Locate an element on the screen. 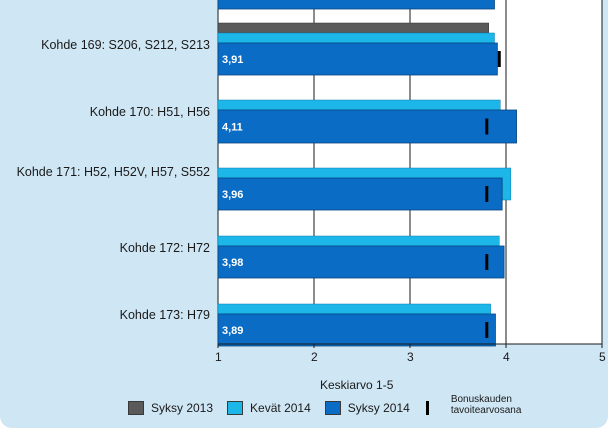 Image resolution: width=612 pixels, height=446 pixels. x-tick-label-2: 3 is located at coordinates (410, 357).